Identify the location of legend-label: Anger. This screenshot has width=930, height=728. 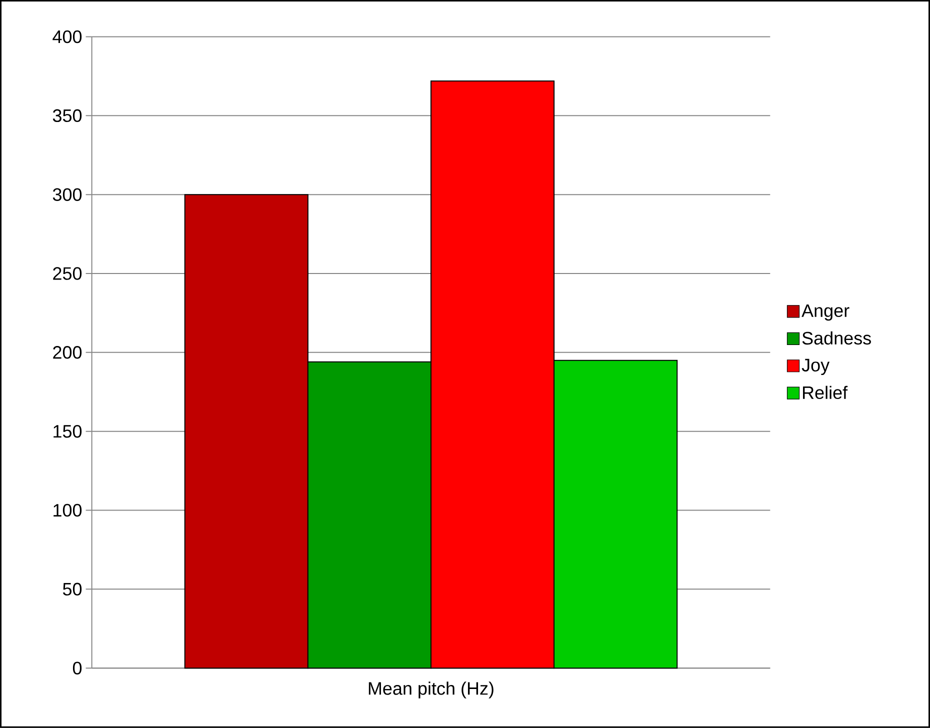
(826, 312).